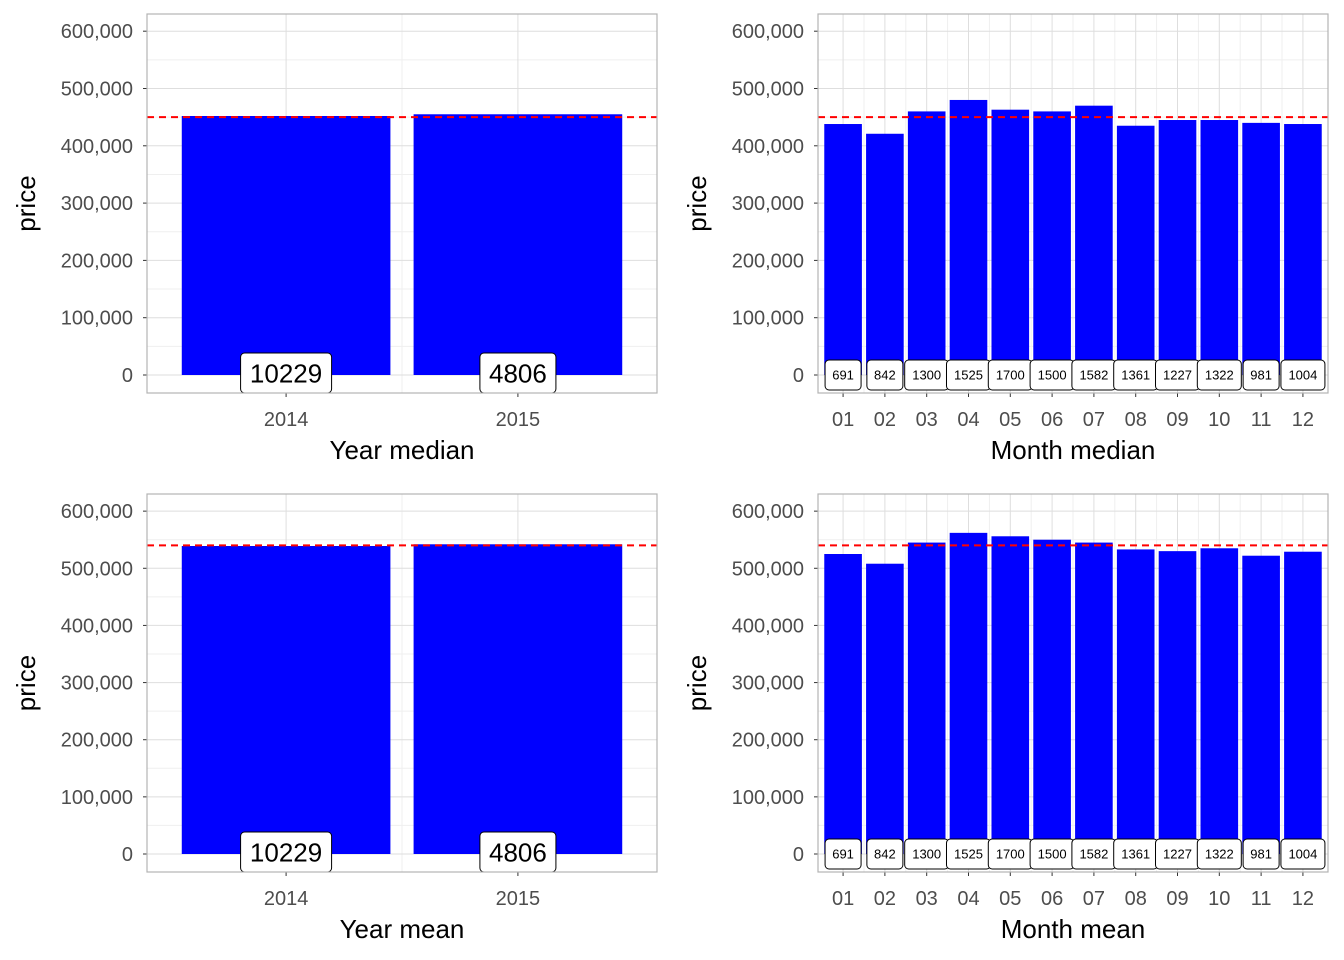 This screenshot has height=960, width=1344. Describe the element at coordinates (926, 375) in the screenshot. I see `count-label: 1300` at that location.